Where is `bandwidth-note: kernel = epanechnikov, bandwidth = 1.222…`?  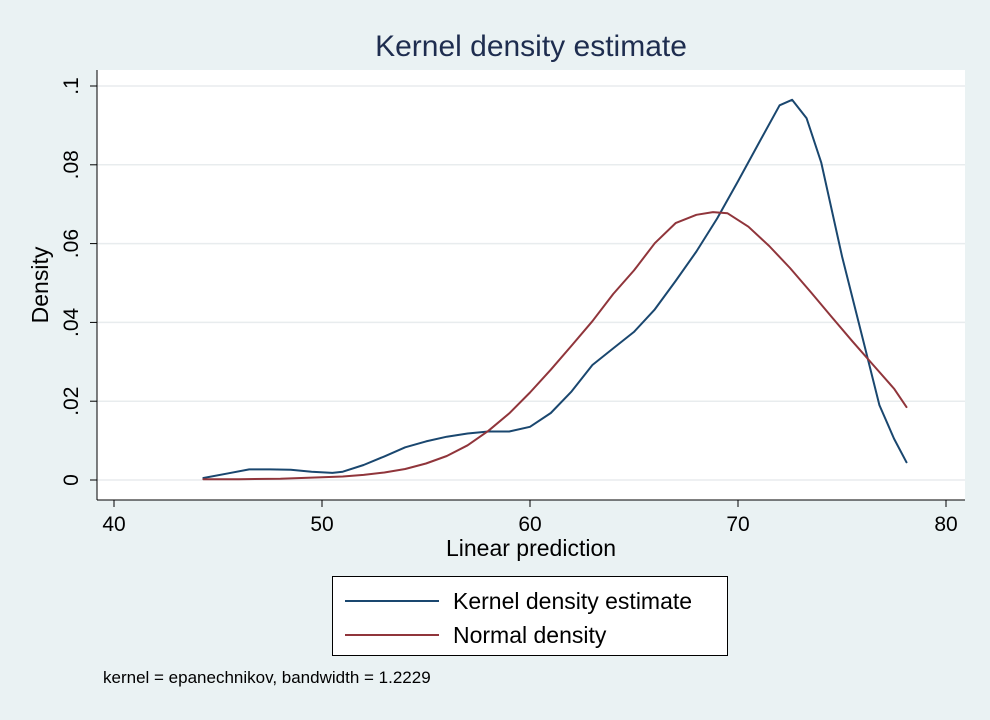
bandwidth-note: kernel = epanechnikov, bandwidth = 1.222… is located at coordinates (267, 677).